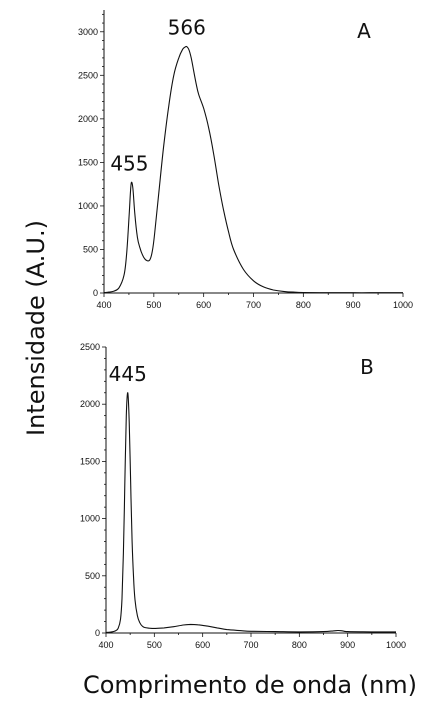  Describe the element at coordinates (90, 461) in the screenshot. I see `y-tick-label-b: 1500` at that location.